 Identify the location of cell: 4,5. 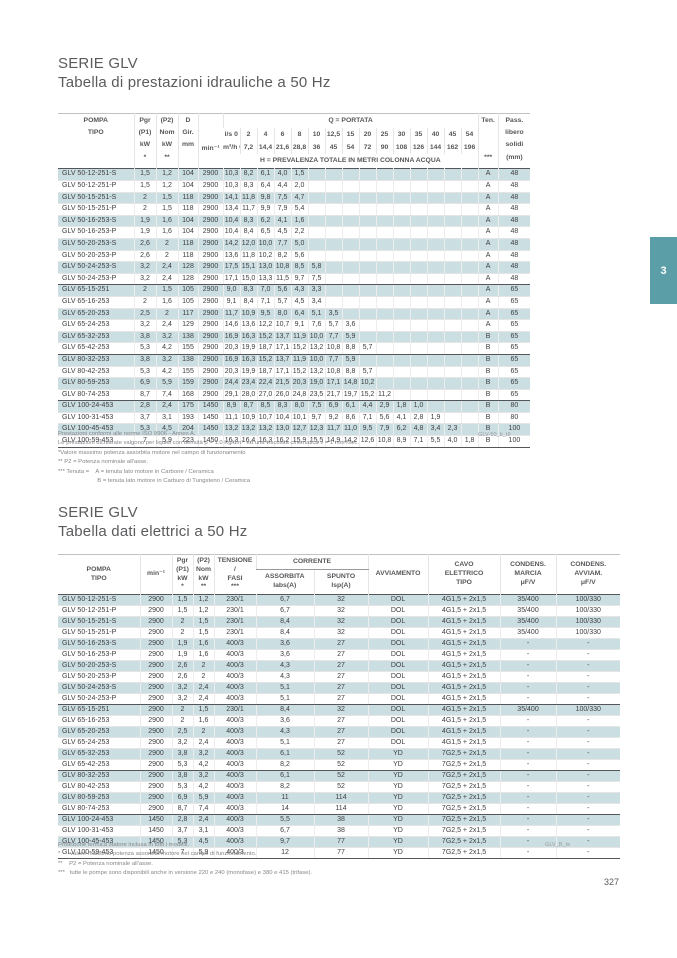
(203, 842).